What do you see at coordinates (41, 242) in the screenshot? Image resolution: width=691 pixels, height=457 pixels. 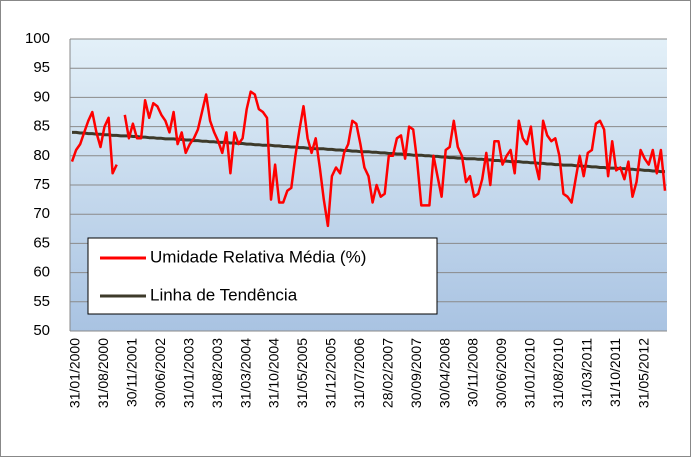 I see `y-tick-label: 65` at bounding box center [41, 242].